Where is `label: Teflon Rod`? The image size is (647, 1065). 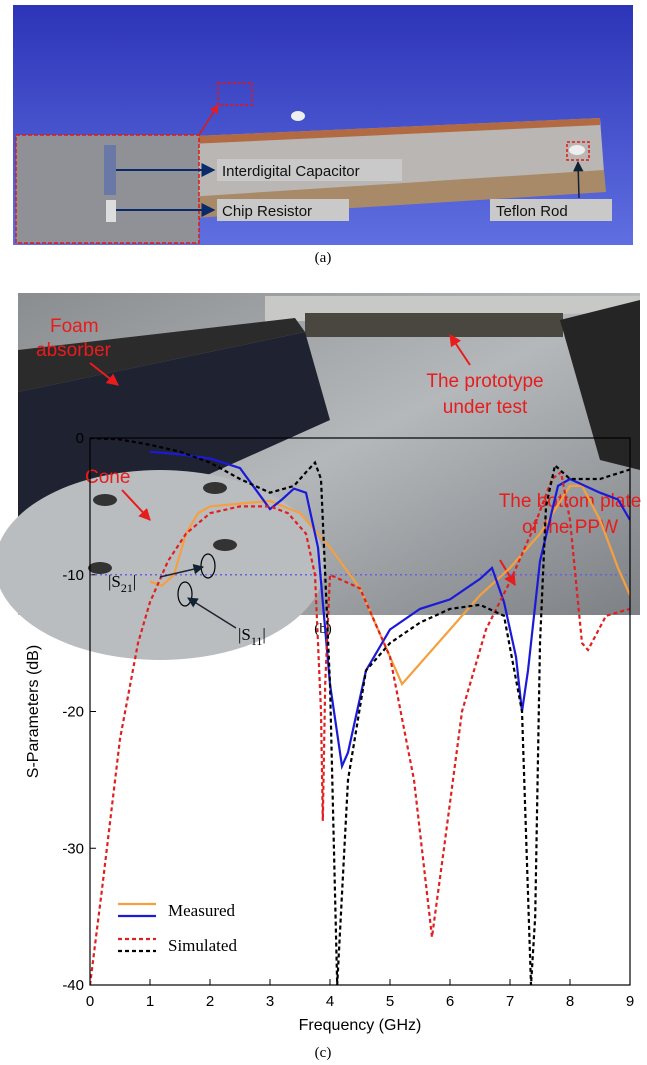
label: Teflon Rod is located at coordinates (532, 211).